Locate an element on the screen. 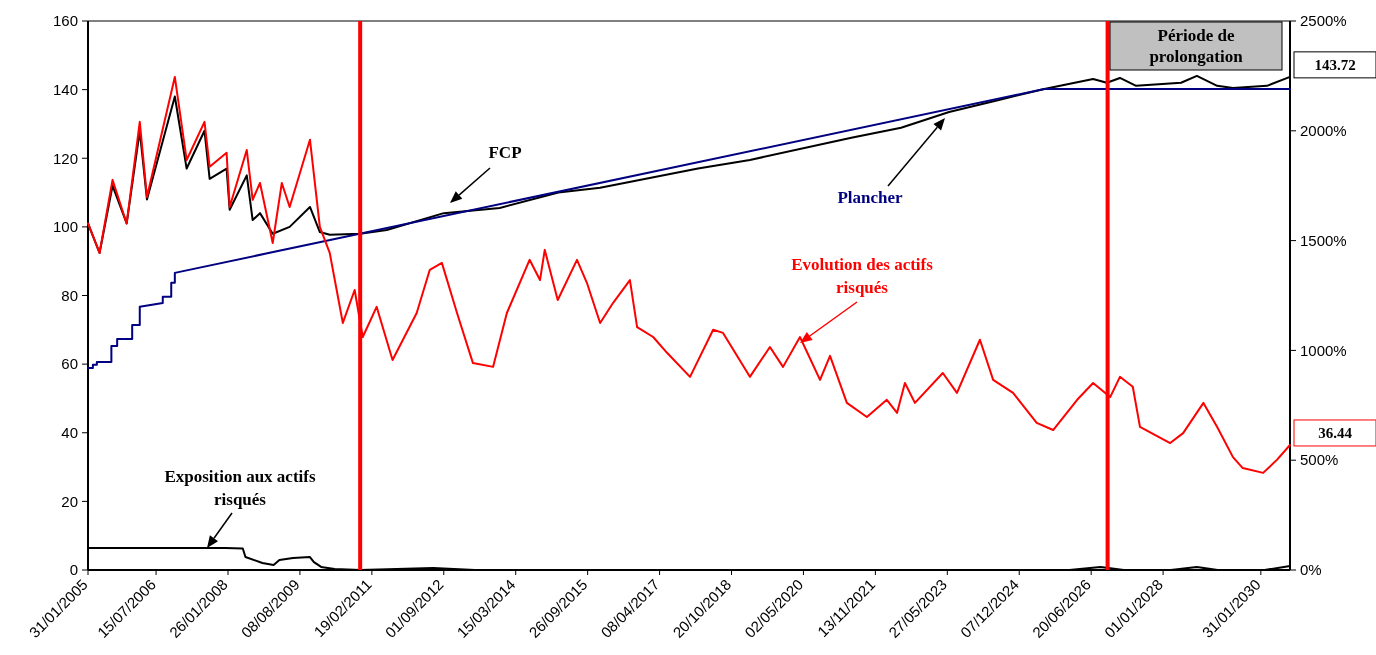 Image resolution: width=1376 pixels, height=655 pixels. y2-tick-label: 2000% is located at coordinates (1323, 131).